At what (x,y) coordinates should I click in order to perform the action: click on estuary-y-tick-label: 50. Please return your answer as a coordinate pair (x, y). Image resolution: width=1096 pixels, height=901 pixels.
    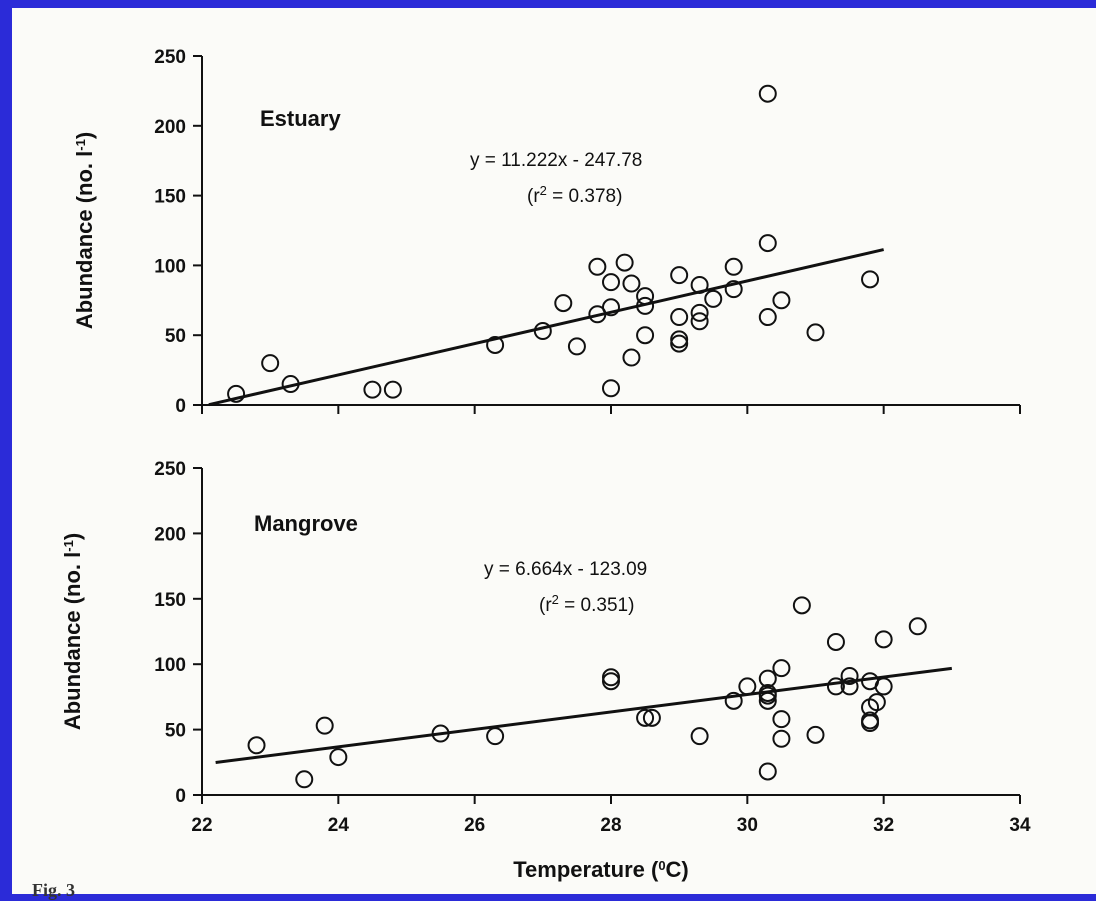
    Looking at the image, I should click on (175, 336).